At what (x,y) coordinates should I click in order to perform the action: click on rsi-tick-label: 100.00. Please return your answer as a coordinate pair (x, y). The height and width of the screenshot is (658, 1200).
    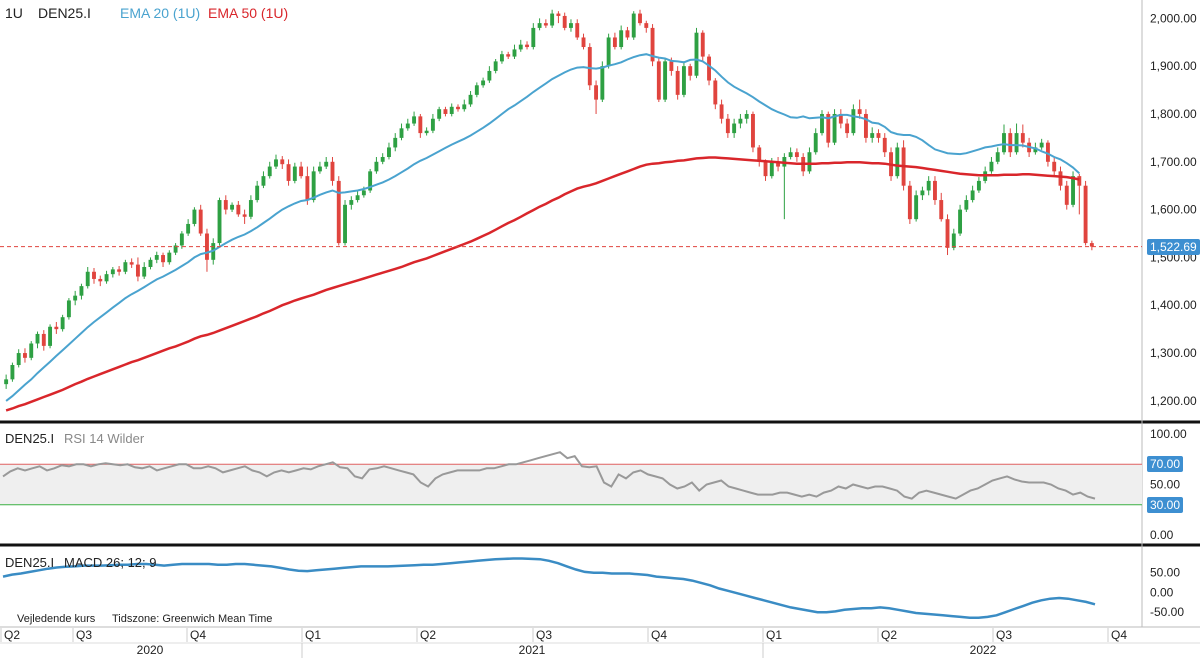
    Looking at the image, I should click on (1168, 434).